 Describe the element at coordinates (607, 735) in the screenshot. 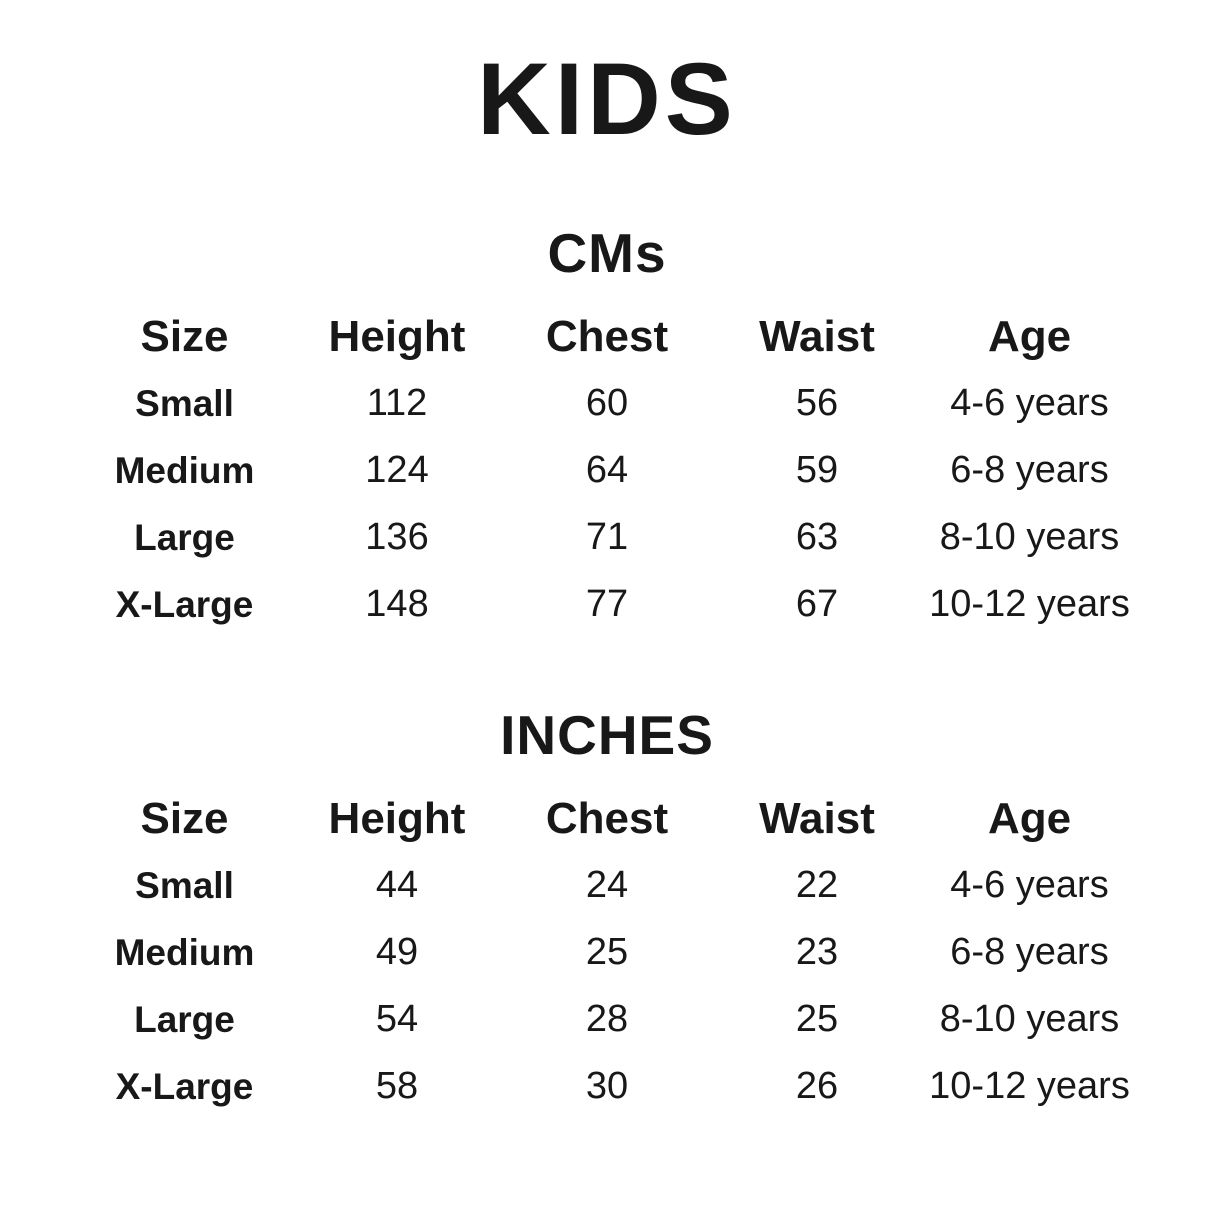

I see `section-heading-inches: INCHES` at that location.